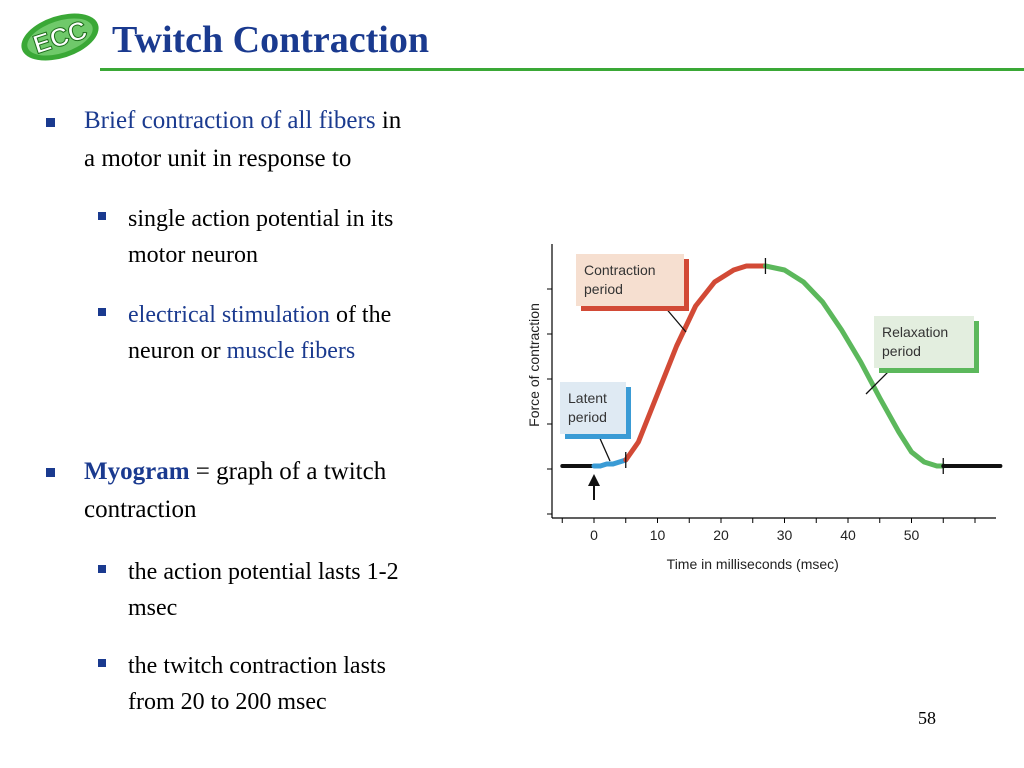  Describe the element at coordinates (291, 351) in the screenshot. I see `muscle-fibers-highlight: muscle fibers` at that location.